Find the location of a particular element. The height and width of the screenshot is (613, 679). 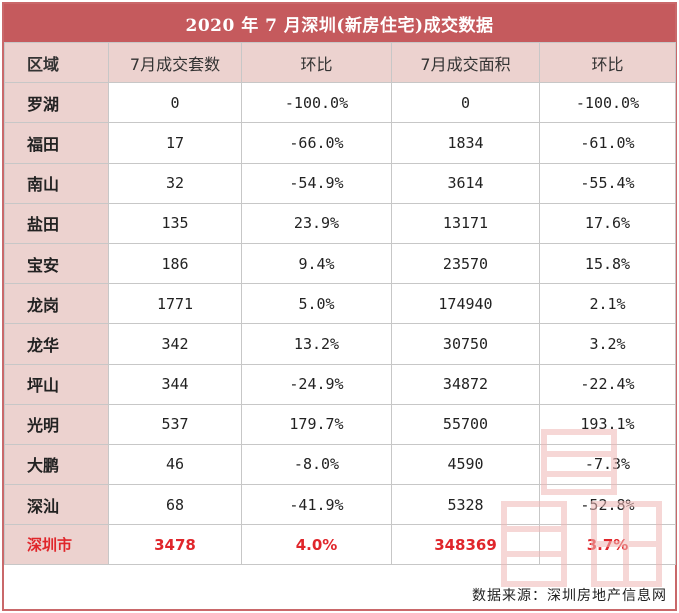

cell-region: 南山 is located at coordinates (56, 183).